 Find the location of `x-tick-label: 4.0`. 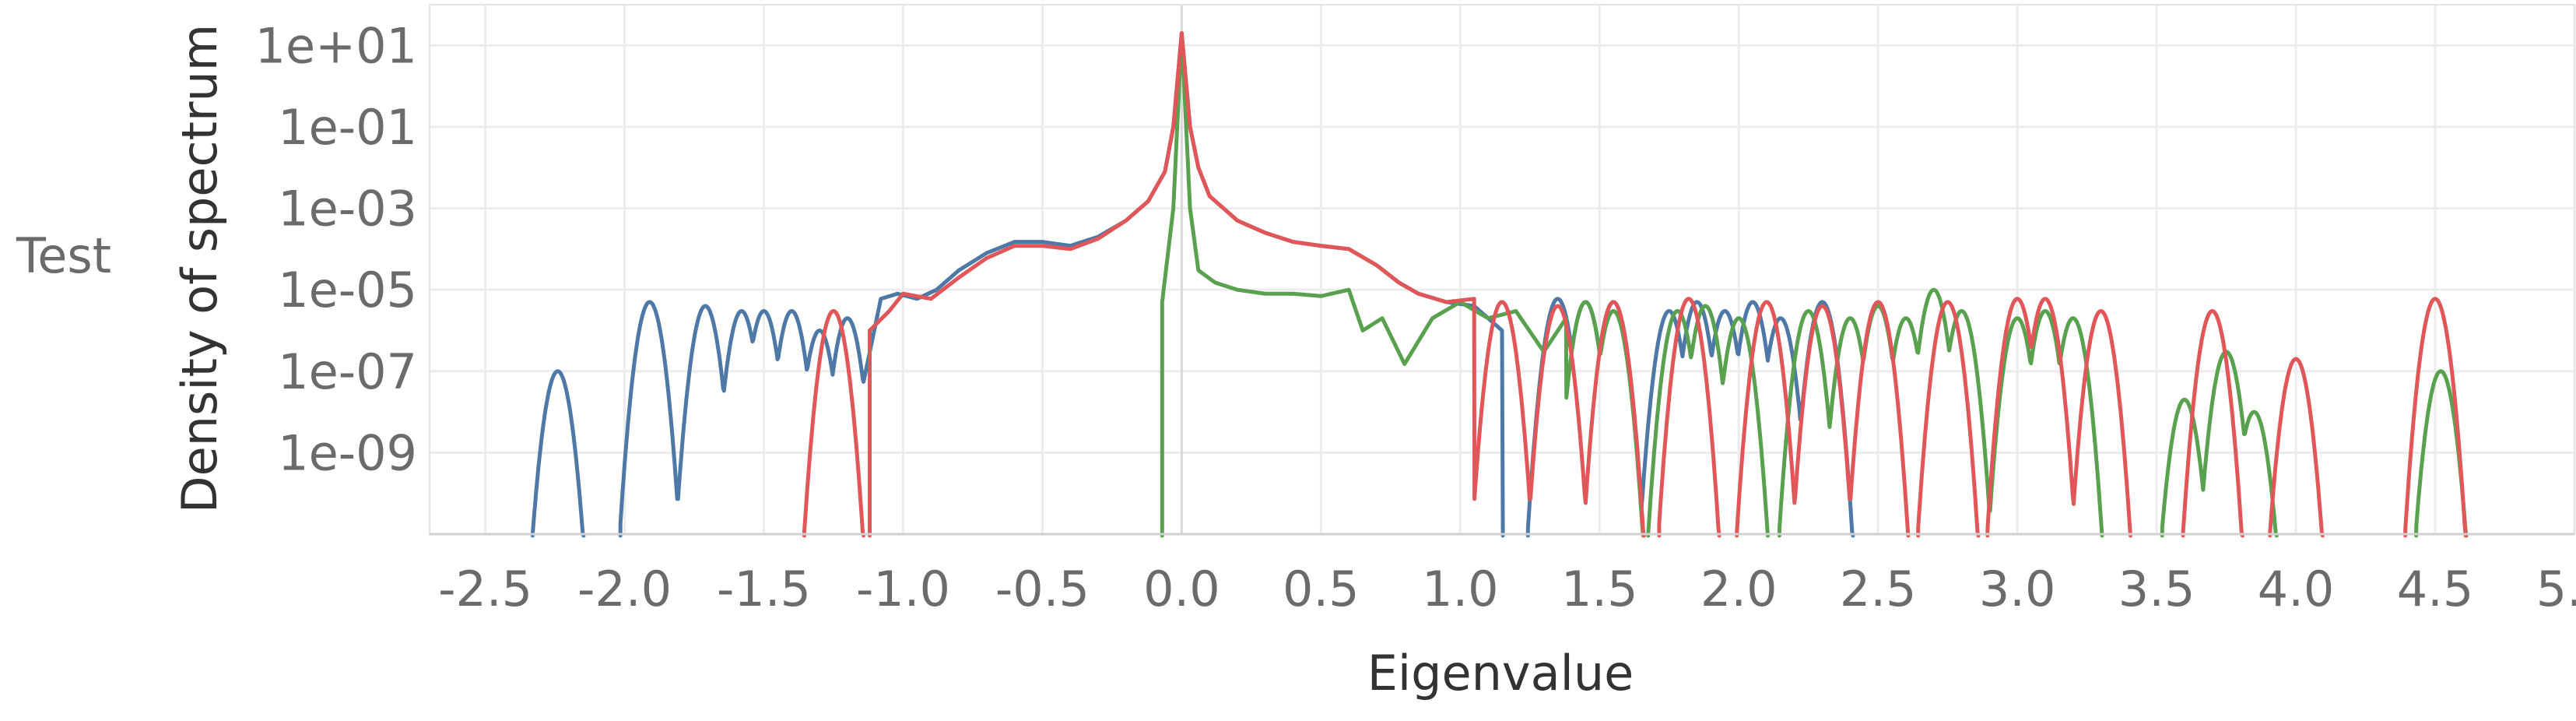

x-tick-label: 4.0 is located at coordinates (2297, 589).